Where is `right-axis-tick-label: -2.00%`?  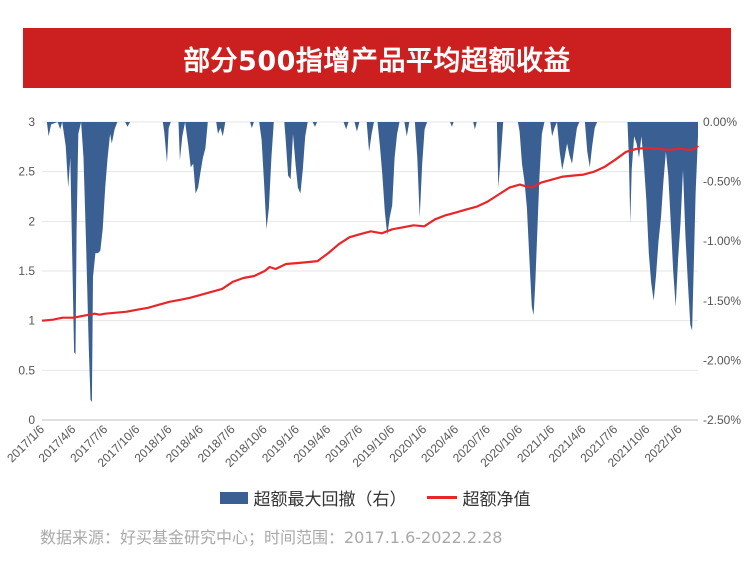 right-axis-tick-label: -2.00% is located at coordinates (722, 360).